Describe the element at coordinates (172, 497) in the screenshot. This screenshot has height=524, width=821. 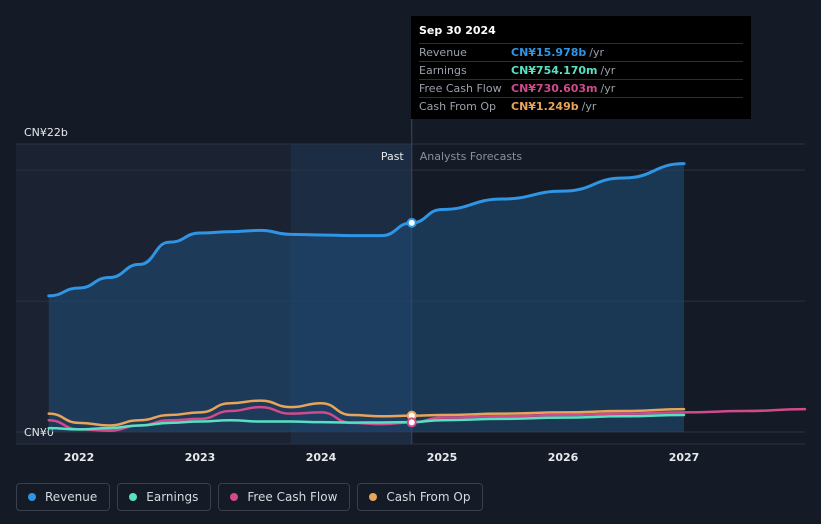
I see `legend-label: Earnings` at that location.